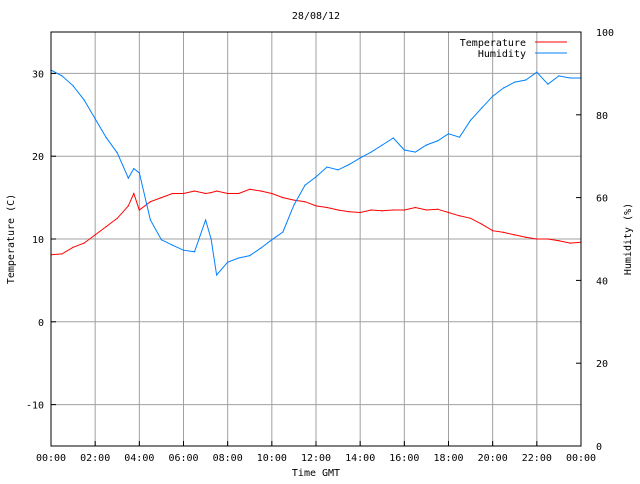  What do you see at coordinates (316, 473) in the screenshot?
I see `x-axis-label: Time GMT` at bounding box center [316, 473].